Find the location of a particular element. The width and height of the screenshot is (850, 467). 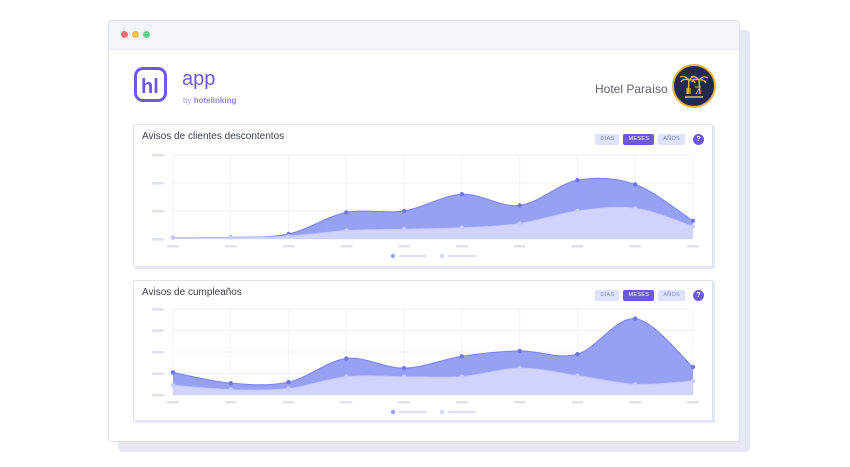

period-toggle: DÍAS MESES AÑOS ? is located at coordinates (649, 139).